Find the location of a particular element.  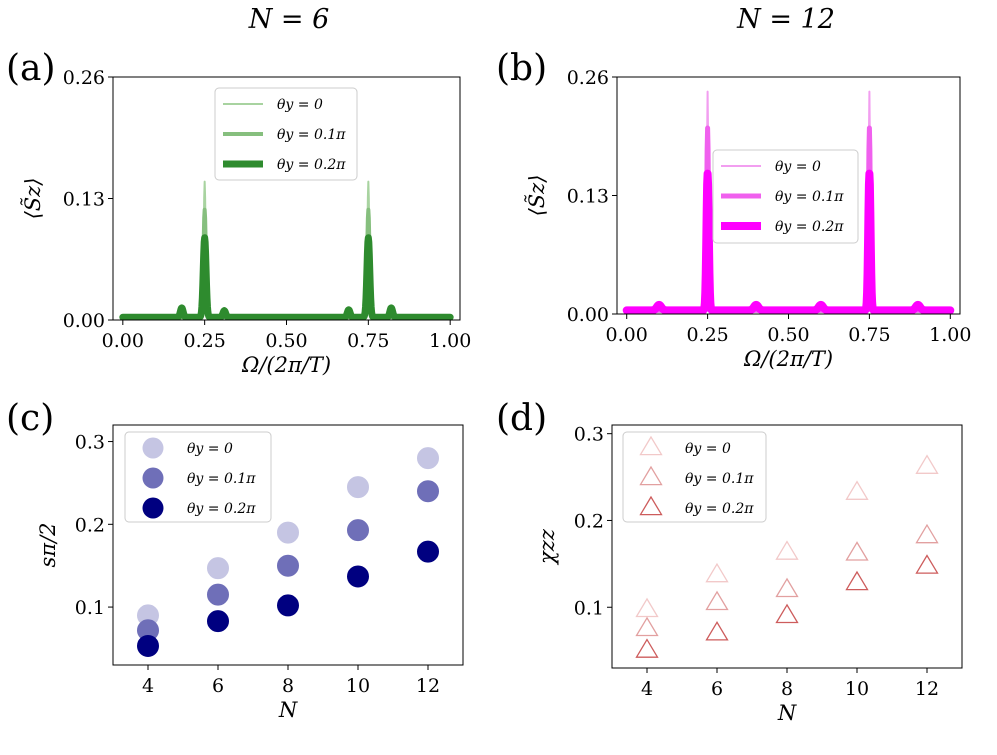

y-axis-label: sπ/2 is located at coordinates (48, 544).